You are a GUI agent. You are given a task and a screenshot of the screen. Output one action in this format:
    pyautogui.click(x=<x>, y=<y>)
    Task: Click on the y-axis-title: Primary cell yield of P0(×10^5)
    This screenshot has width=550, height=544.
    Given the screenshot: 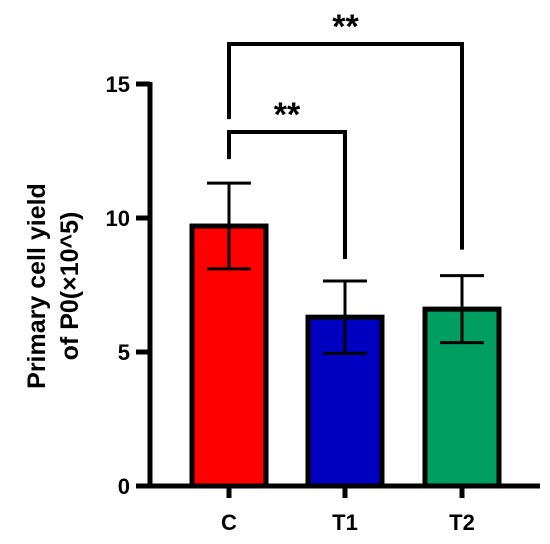 What is the action you would take?
    pyautogui.click(x=53, y=286)
    